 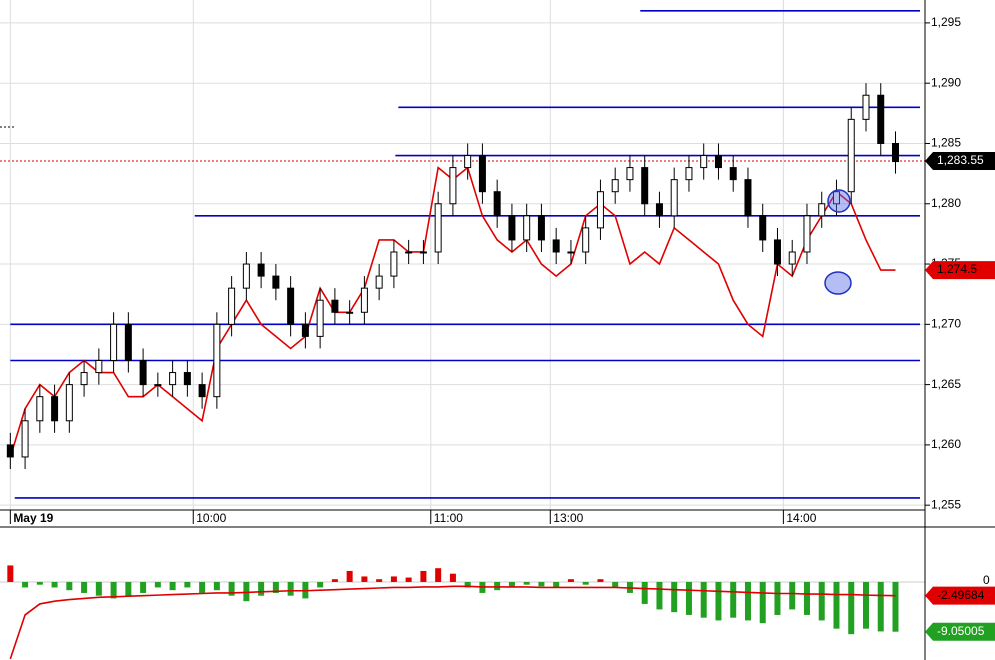 I want to click on y-tick-label: 1,270, so click(x=946, y=323).